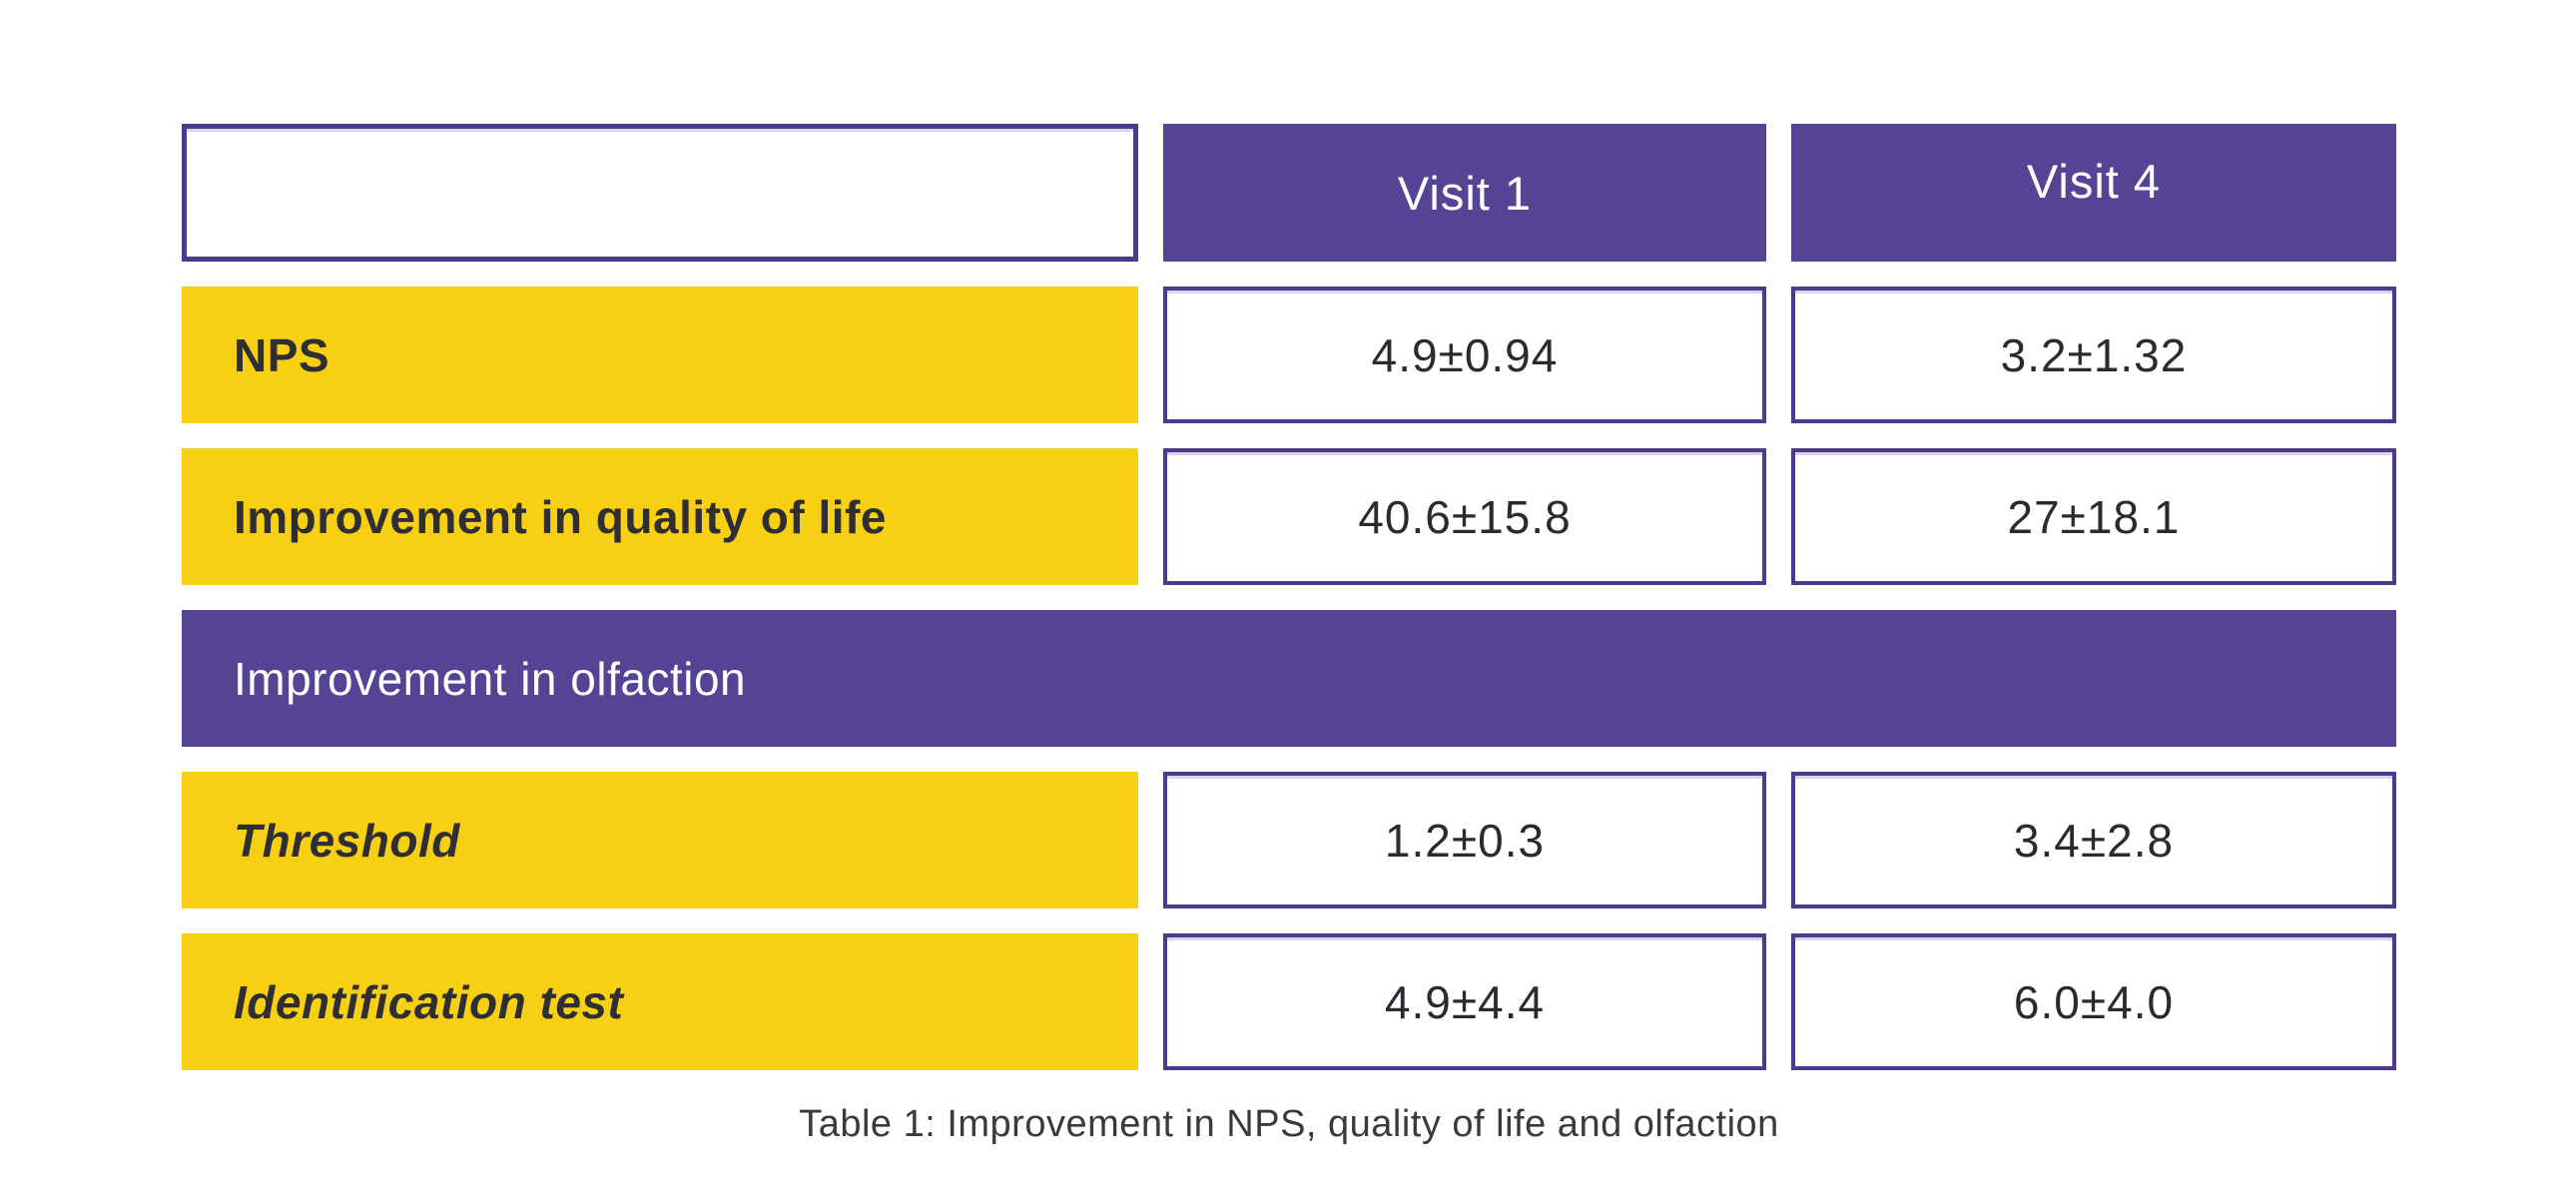 This screenshot has width=2576, height=1204. Describe the element at coordinates (2093, 517) in the screenshot. I see `cell-quality-visit4: 27±18.1` at that location.